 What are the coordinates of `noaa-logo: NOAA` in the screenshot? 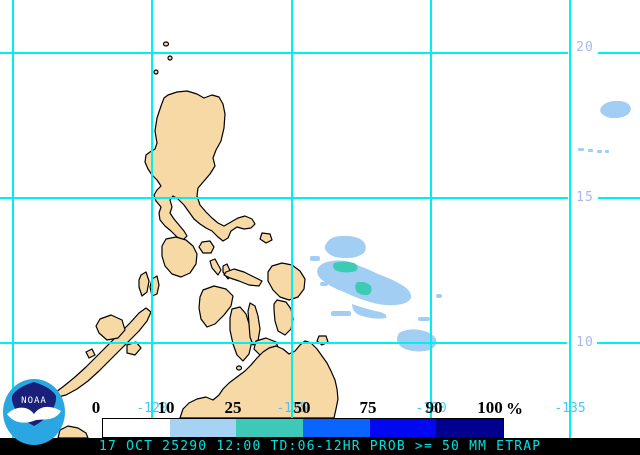 It's located at (34, 412).